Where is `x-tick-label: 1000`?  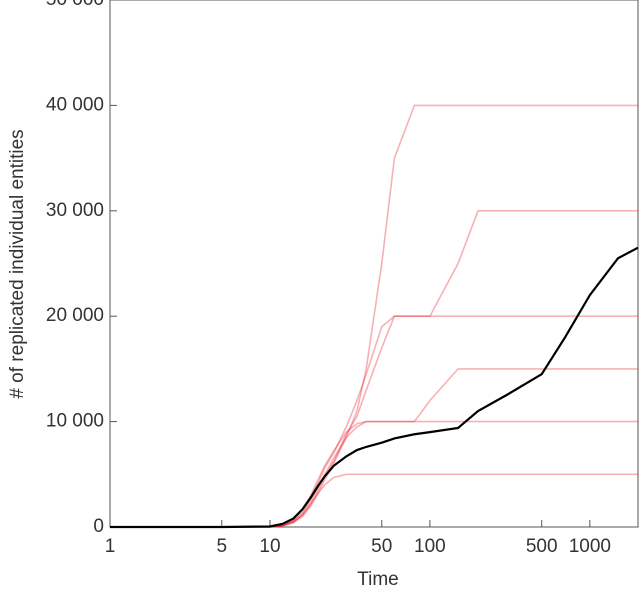
x-tick-label: 1000 is located at coordinates (590, 546).